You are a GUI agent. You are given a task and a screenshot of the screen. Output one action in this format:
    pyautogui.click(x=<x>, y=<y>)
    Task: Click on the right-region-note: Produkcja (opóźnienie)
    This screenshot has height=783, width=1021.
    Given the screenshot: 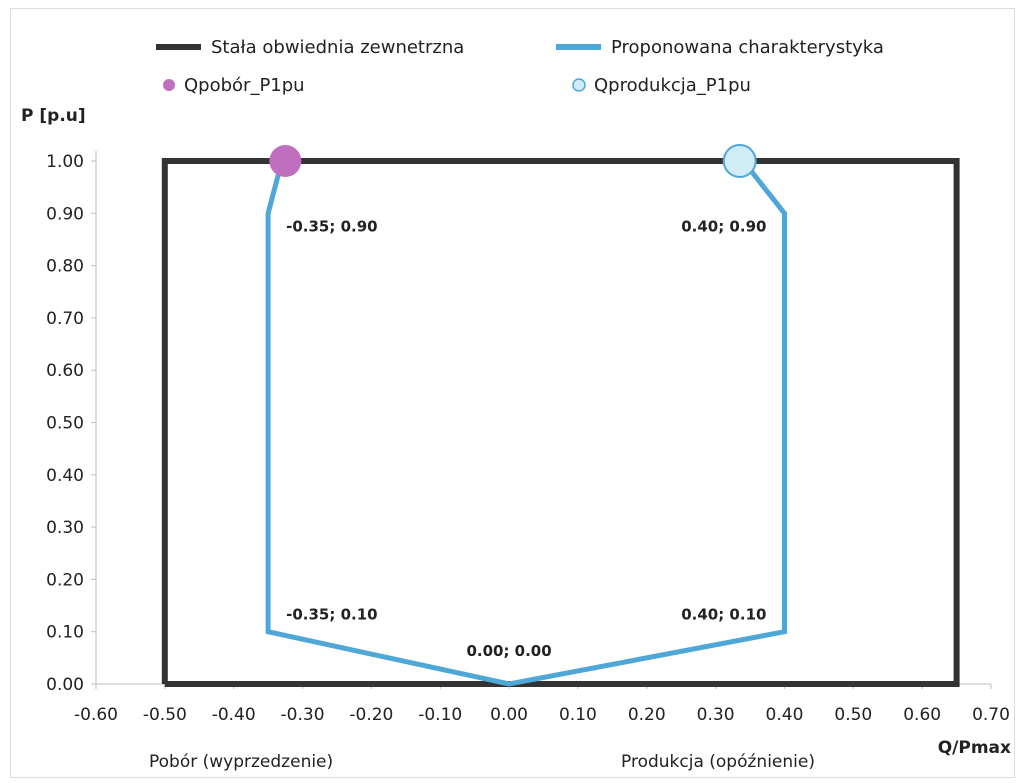 What is the action you would take?
    pyautogui.click(x=718, y=762)
    